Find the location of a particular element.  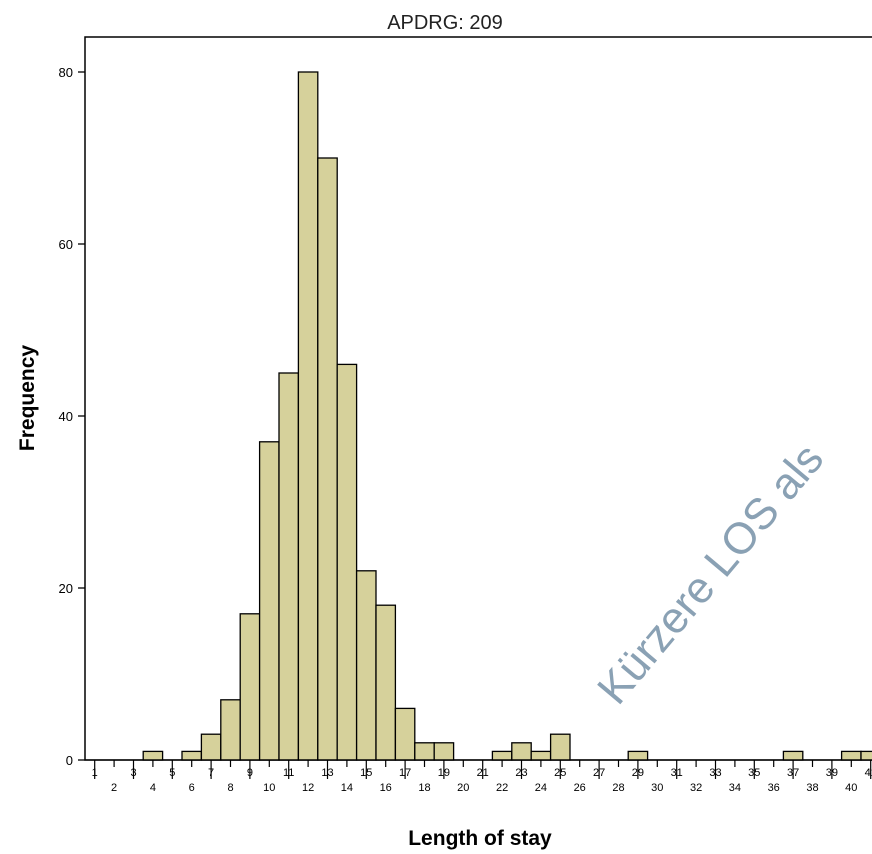

x-axis-label: Length of stay is located at coordinates (480, 838).